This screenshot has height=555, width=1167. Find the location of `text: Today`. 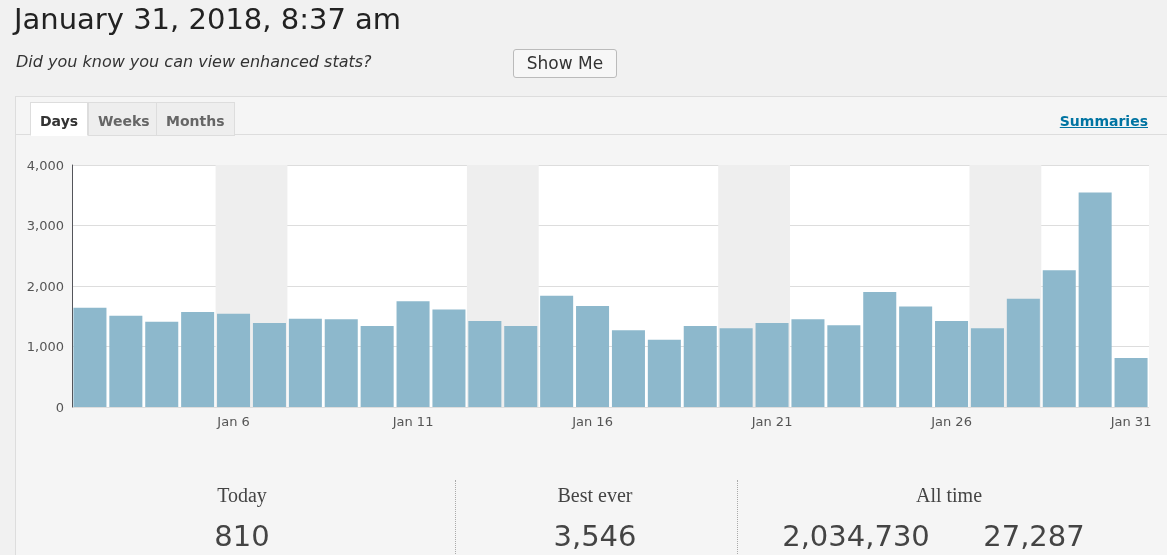

text: Today is located at coordinates (242, 495).